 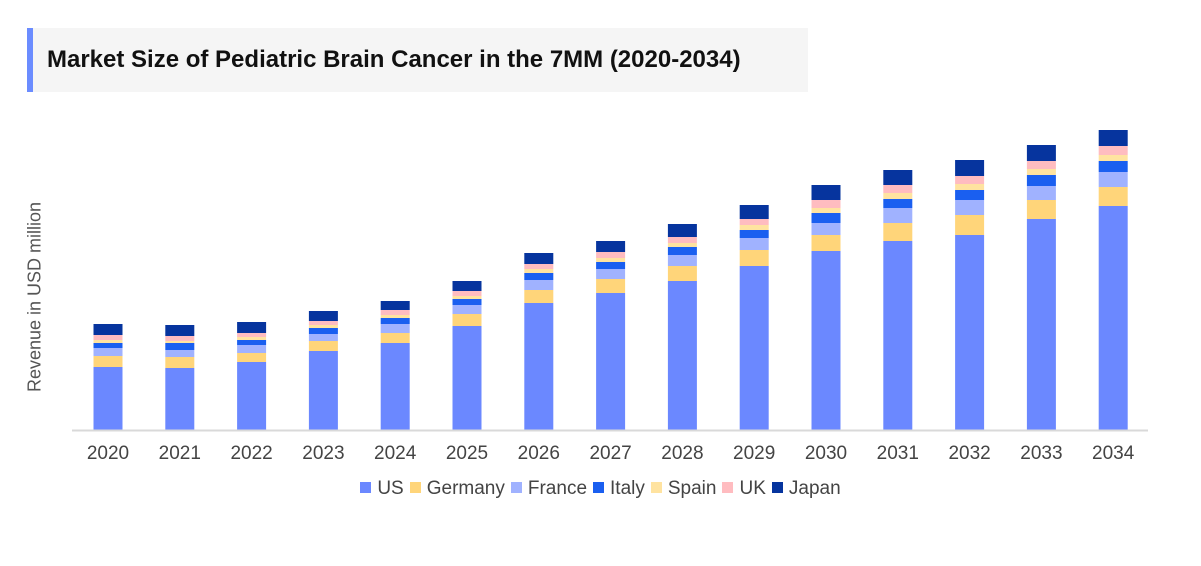 I want to click on bar-germany-2032, so click(x=970, y=225).